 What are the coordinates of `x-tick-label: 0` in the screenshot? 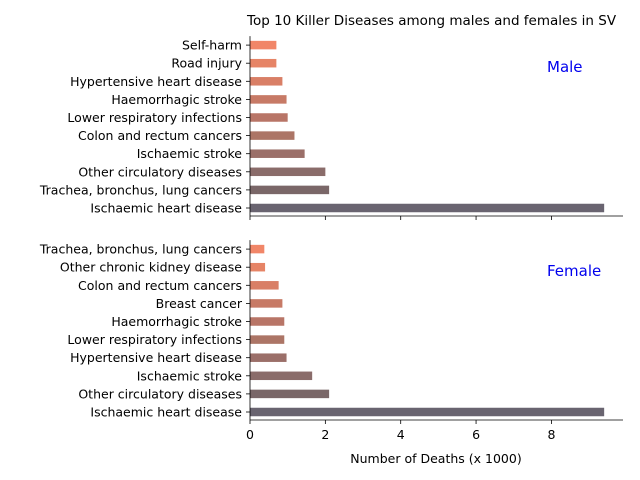 It's located at (250, 434).